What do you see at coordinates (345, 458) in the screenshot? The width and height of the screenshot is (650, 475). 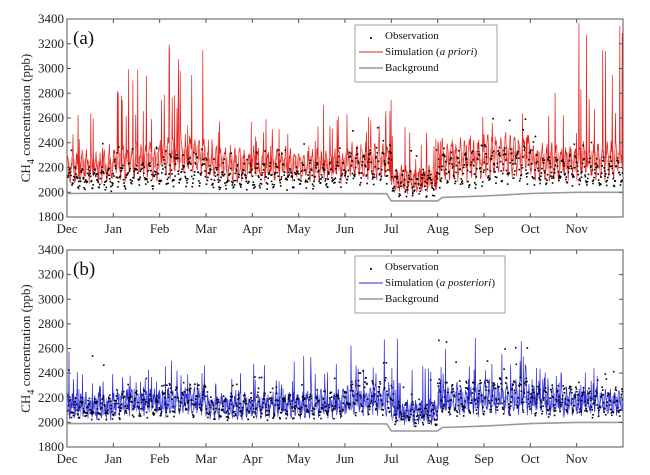 I see `x-tick-label: Jun` at bounding box center [345, 458].